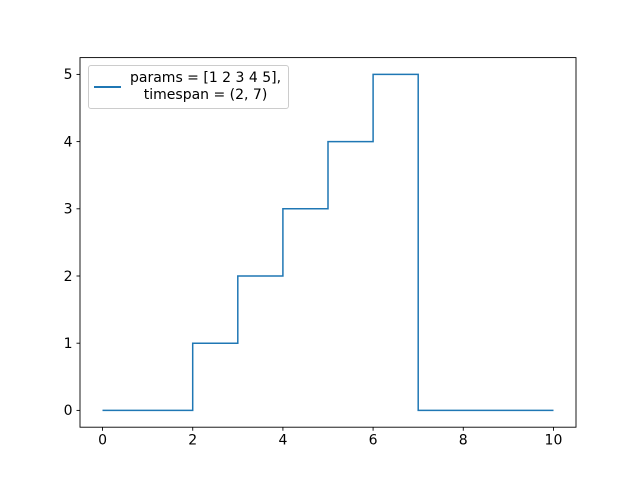 This screenshot has width=640, height=480. What do you see at coordinates (68, 277) in the screenshot?
I see `y-axis-tick-label: 2` at bounding box center [68, 277].